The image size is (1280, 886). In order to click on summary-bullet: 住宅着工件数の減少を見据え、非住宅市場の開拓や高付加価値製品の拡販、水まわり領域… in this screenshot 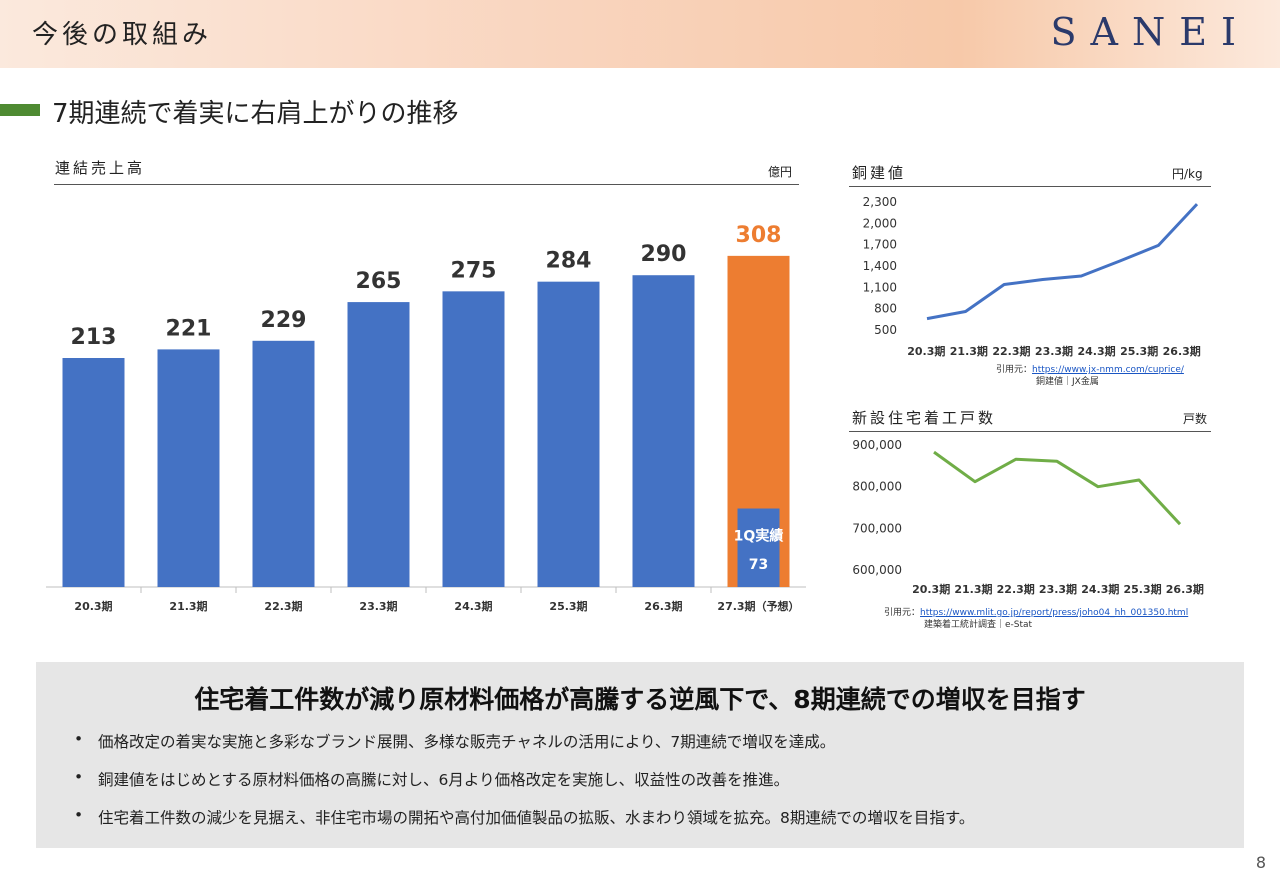, I will do `click(524, 817)`.